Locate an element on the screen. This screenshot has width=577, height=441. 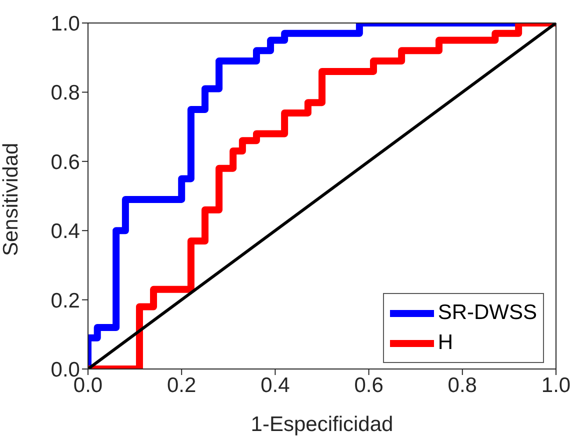
y-tick-label: 0.6 is located at coordinates (65, 162).